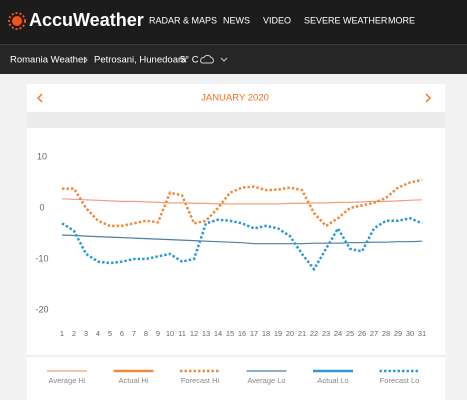  Describe the element at coordinates (17, 21) in the screenshot. I see `logo-icon` at that location.